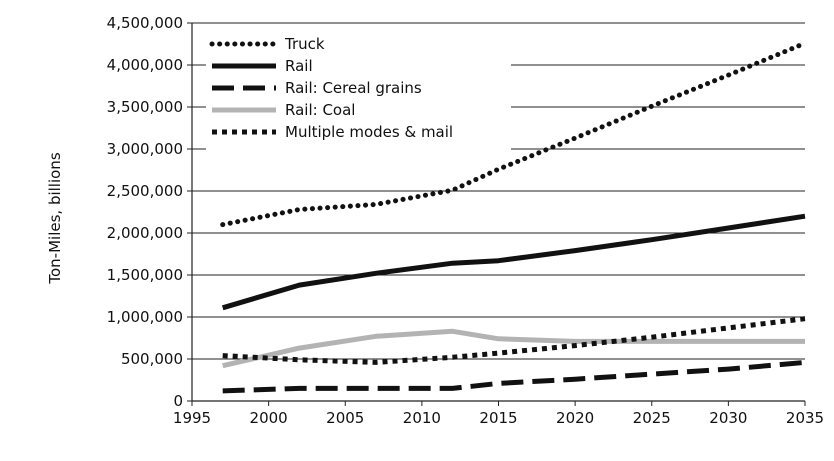 The width and height of the screenshot is (834, 461). What do you see at coordinates (55, 218) in the screenshot?
I see `y-axis-label: Ton-Miles, billions` at bounding box center [55, 218].